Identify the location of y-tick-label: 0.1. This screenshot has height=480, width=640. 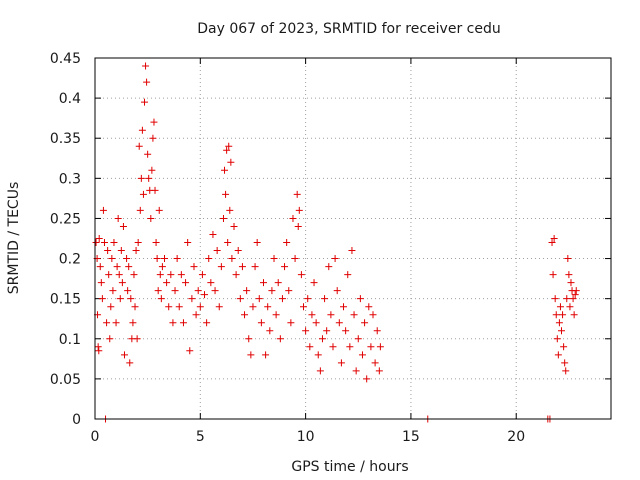
(70, 340).